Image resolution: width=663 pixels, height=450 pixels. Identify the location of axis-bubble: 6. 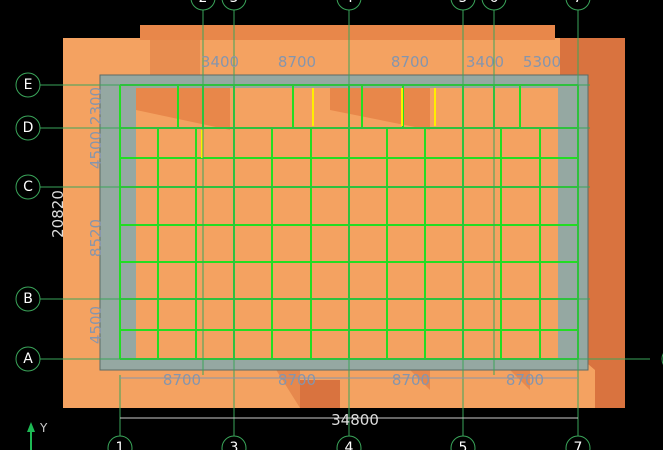
(494, 5).